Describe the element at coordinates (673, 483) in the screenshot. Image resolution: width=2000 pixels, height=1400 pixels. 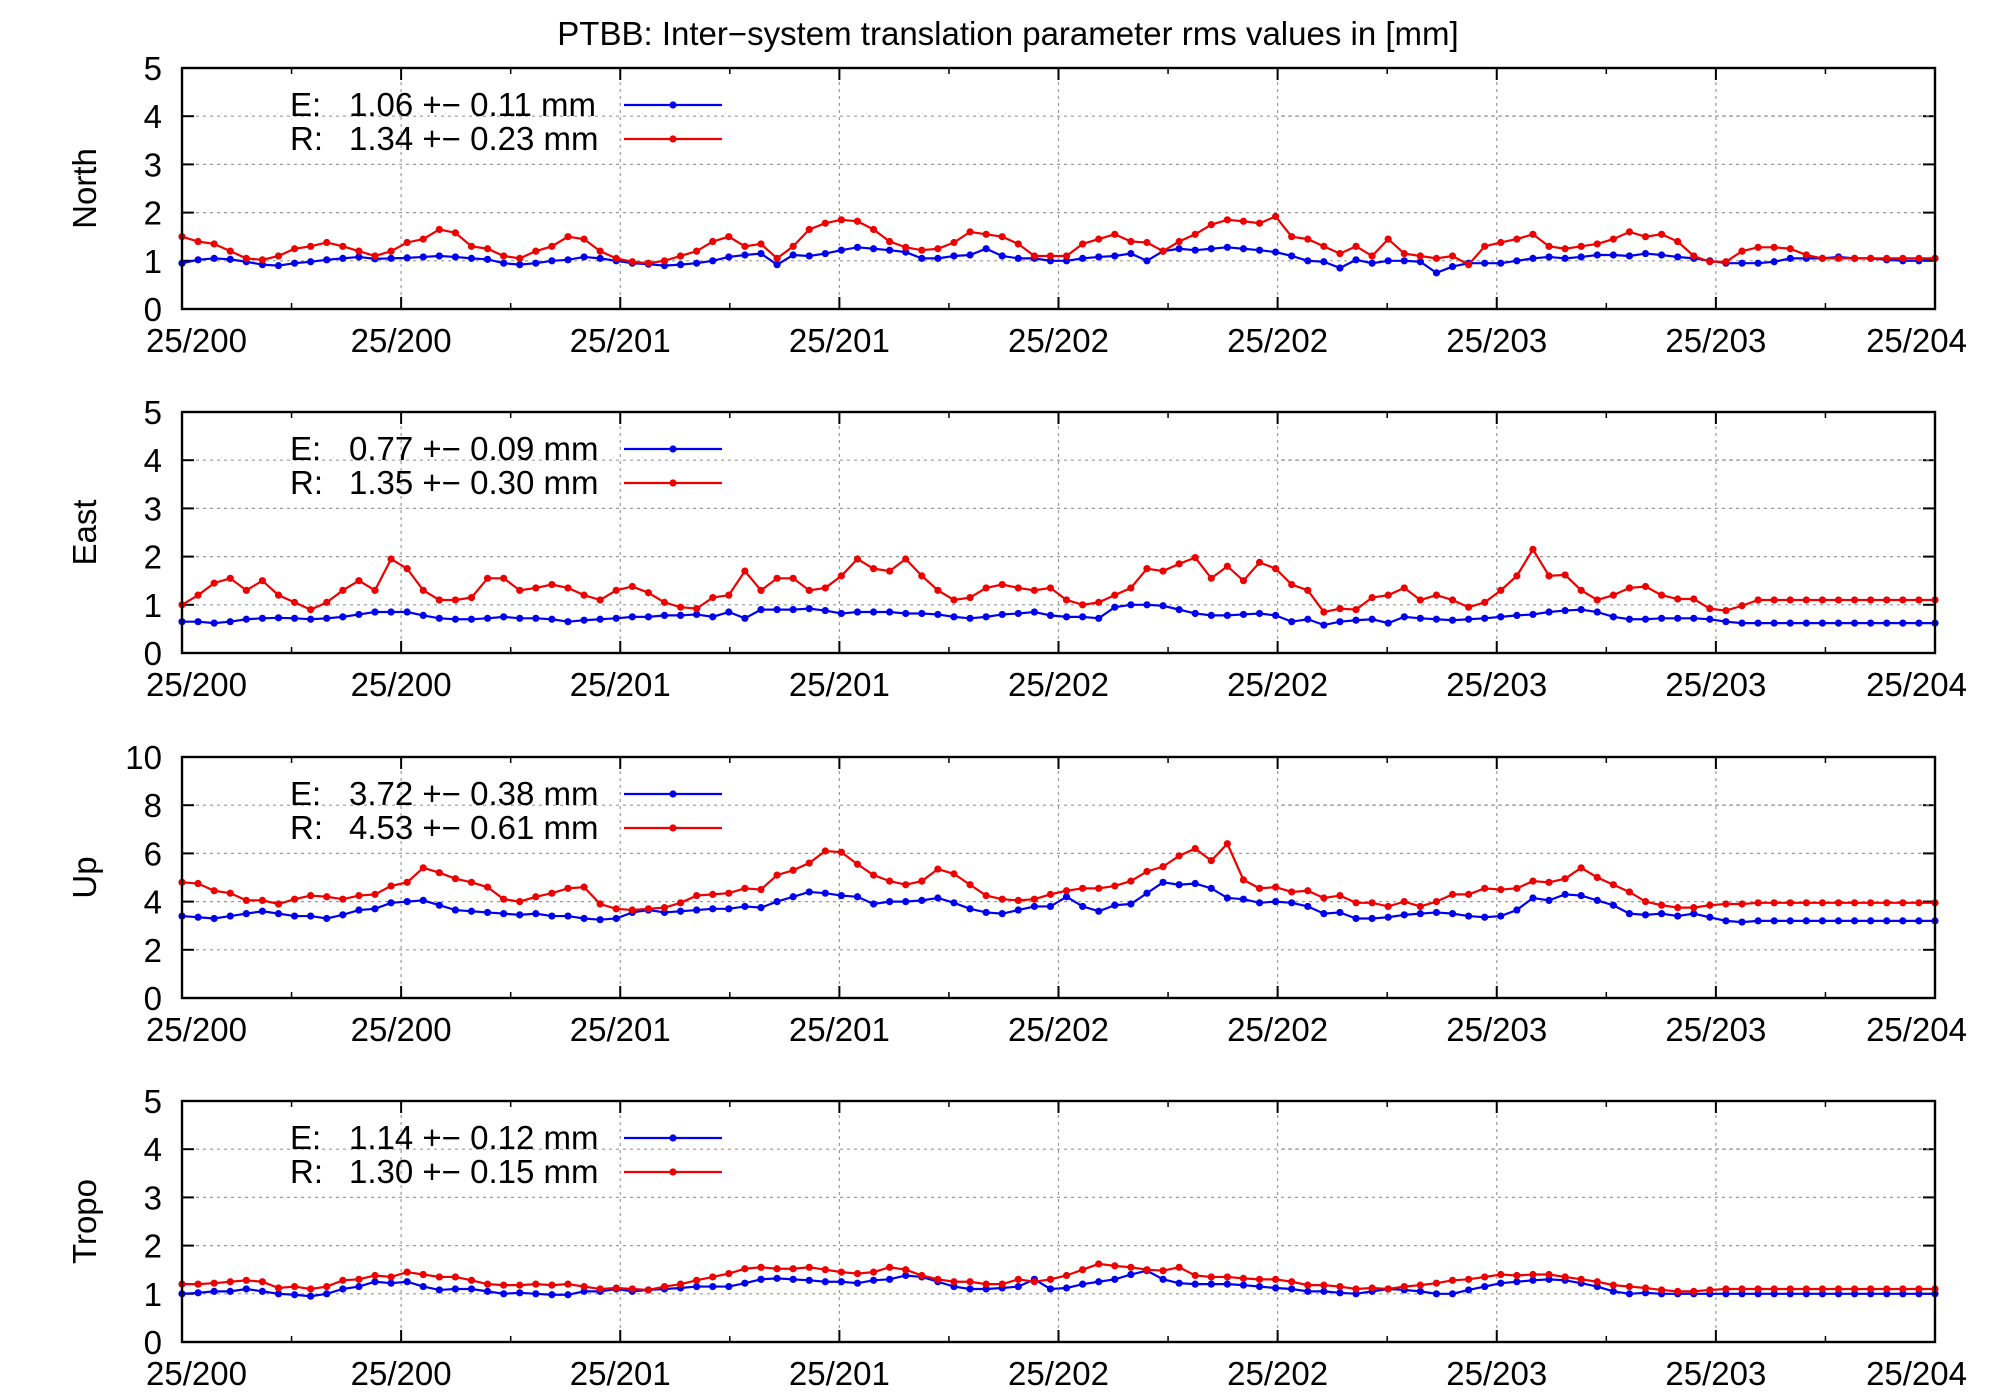
I see `legend-swatch-point` at that location.